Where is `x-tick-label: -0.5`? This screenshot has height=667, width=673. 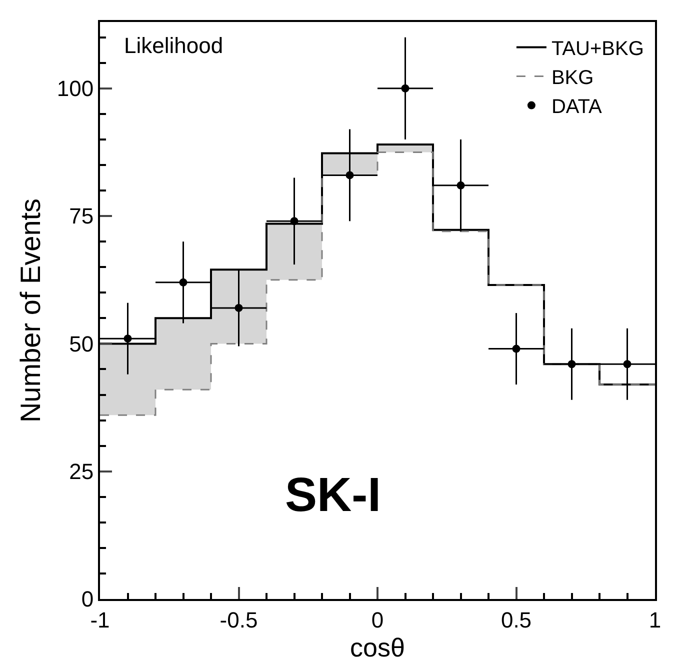
x-tick-label: -0.5 is located at coordinates (239, 619).